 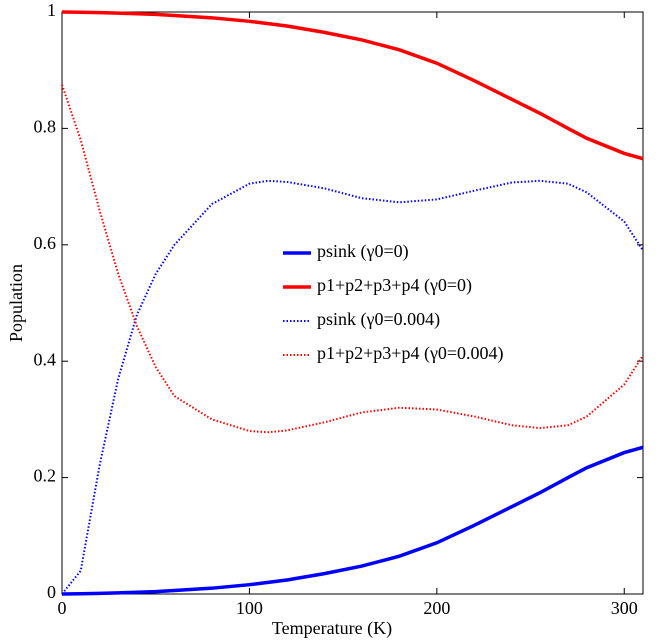 I want to click on legend-label: p1+p2+p3+p4 (γ0=0), so click(x=394, y=285).